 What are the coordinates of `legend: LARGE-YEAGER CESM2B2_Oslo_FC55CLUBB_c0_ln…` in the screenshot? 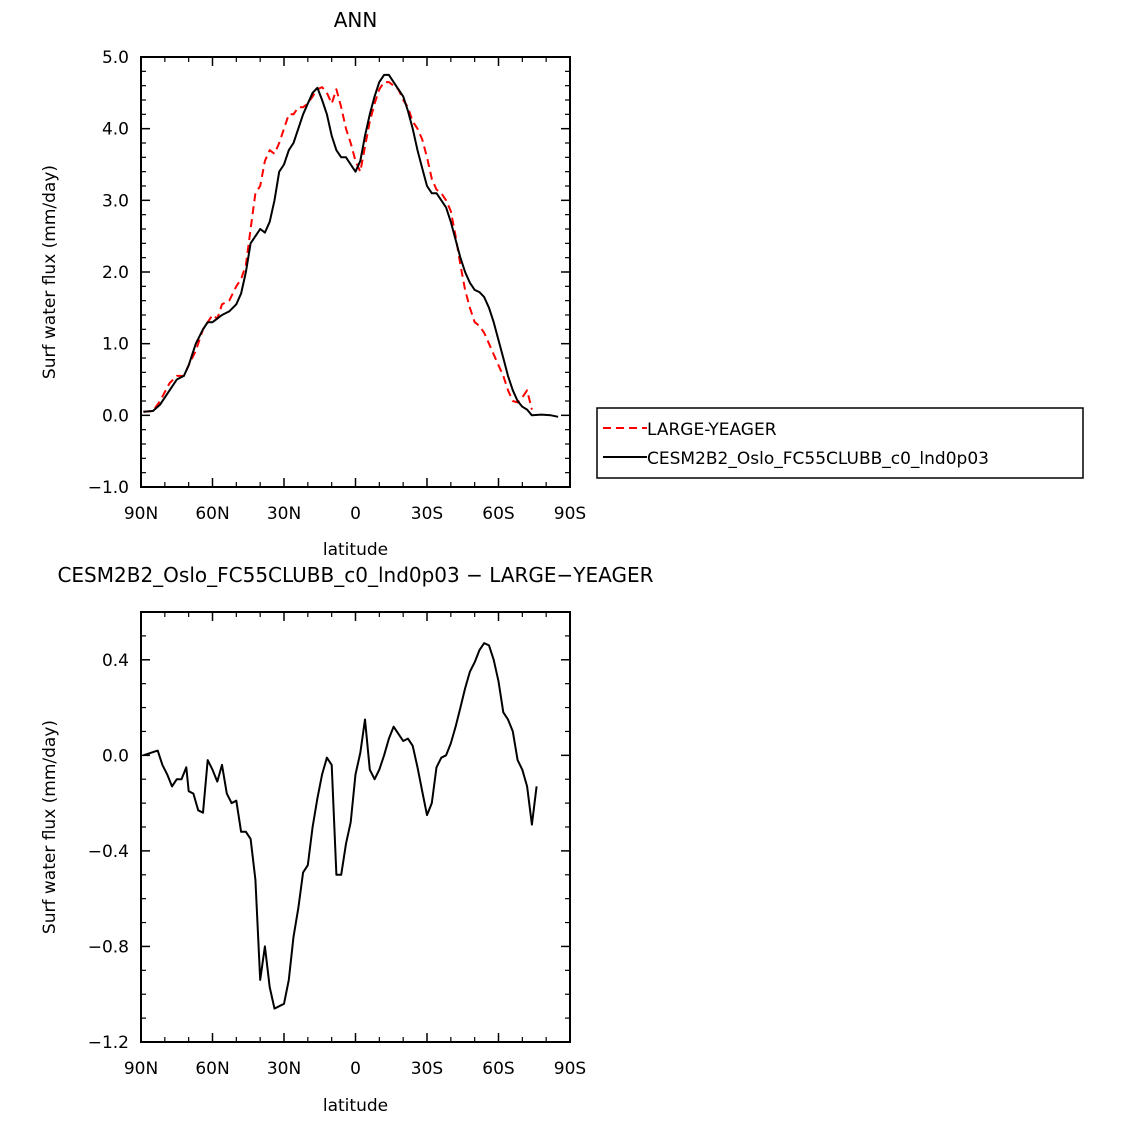 It's located at (840, 443).